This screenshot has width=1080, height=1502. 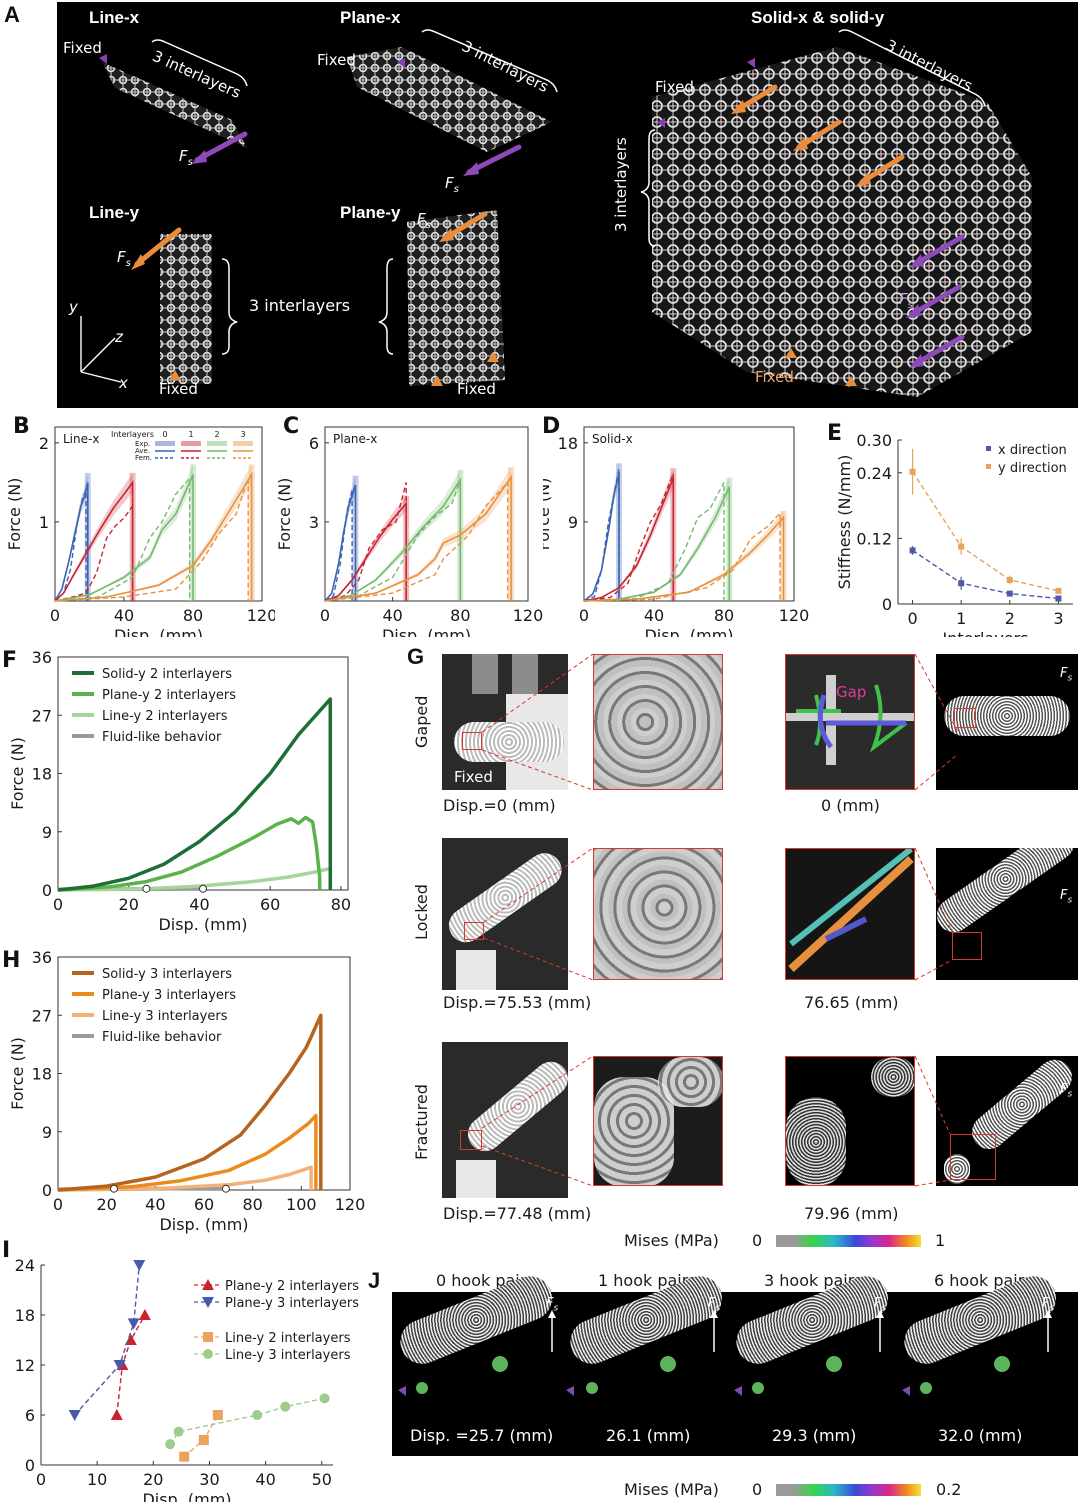 What do you see at coordinates (671, 1240) in the screenshot?
I see `g-colorbar-title: Mises (MPa)` at bounding box center [671, 1240].